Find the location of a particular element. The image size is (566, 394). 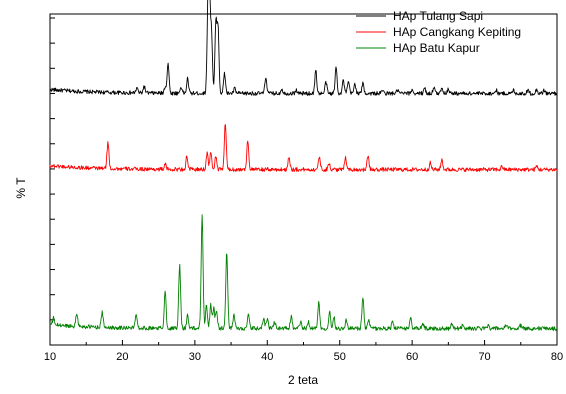

legend-label-3: HAp Batu Kapur is located at coordinates (436, 48).